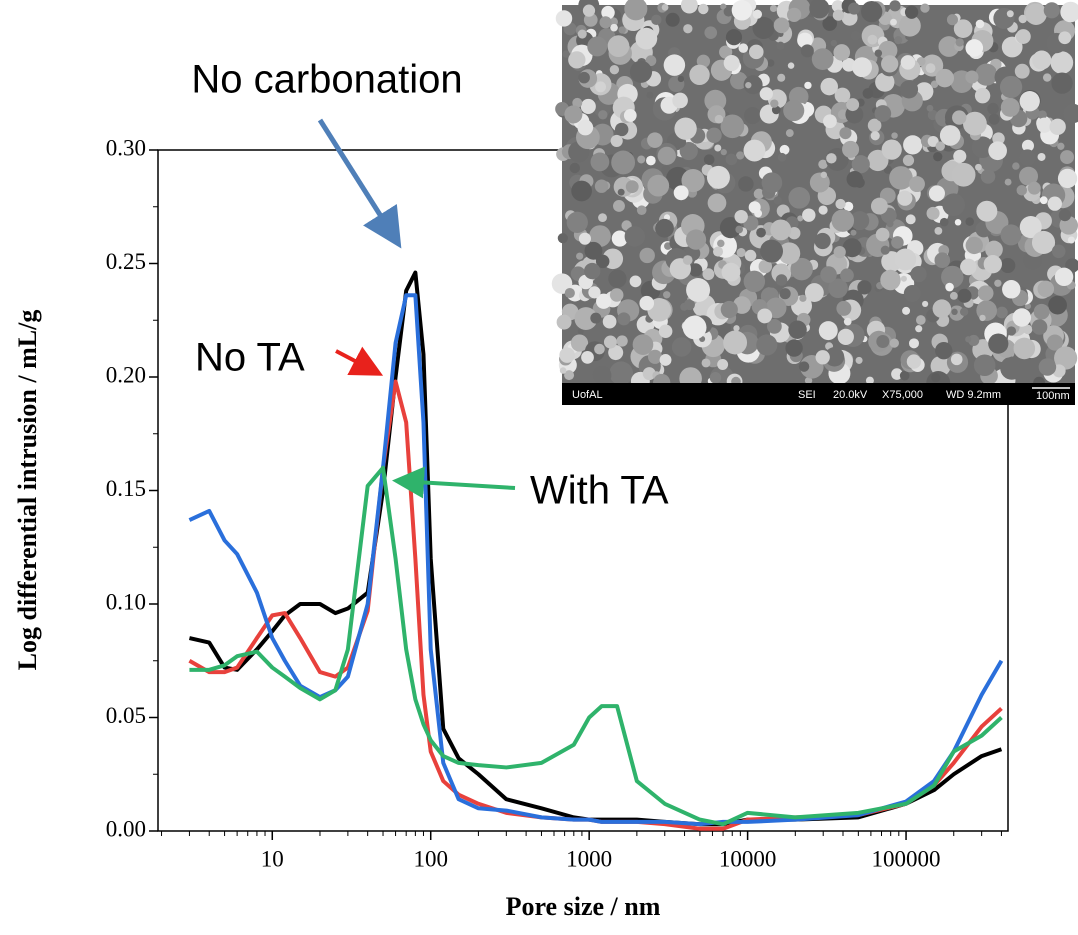 This screenshot has width=1078, height=935. I want to click on y-axis-label: Log differential intrusion / mL/g, so click(27, 490).